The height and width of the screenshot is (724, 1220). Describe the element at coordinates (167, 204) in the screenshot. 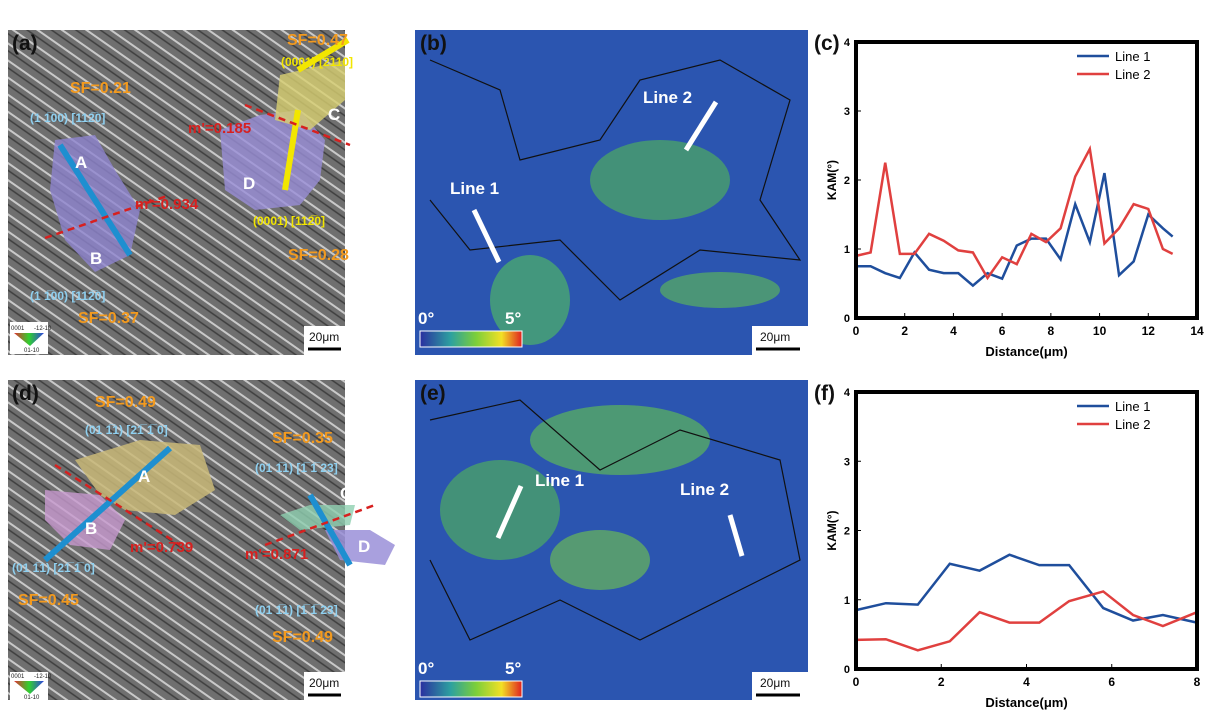

I see `m-prime: m'=0.934` at that location.